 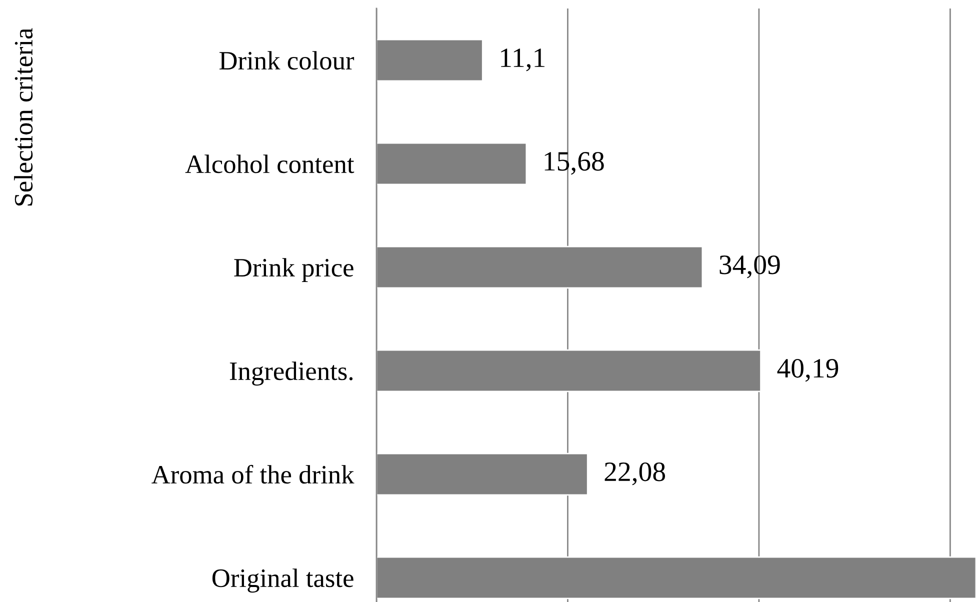 I want to click on data-label: 11,1, so click(x=523, y=60).